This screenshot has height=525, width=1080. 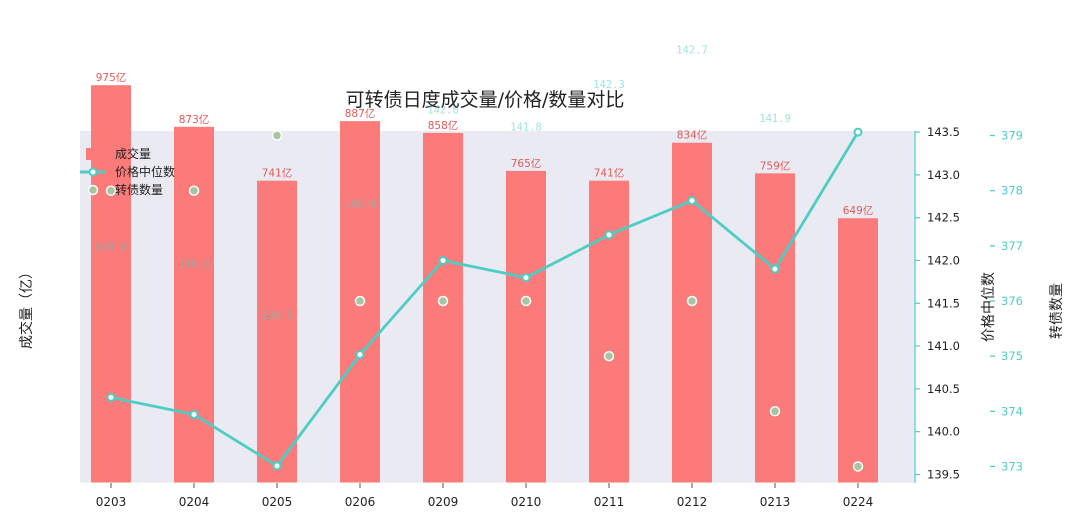 What do you see at coordinates (93, 190) in the screenshot?
I see `legend-scatter-swatch` at bounding box center [93, 190].